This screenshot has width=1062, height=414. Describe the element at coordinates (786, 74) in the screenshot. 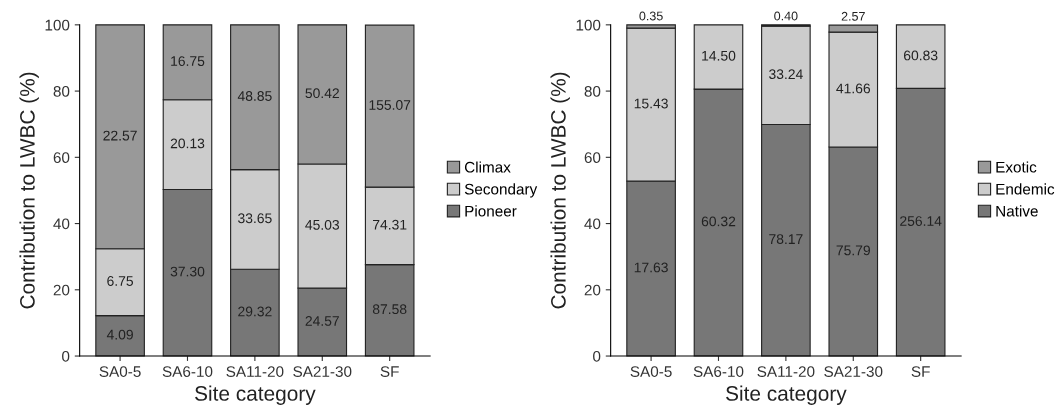

I see `annotation: 33.24` at that location.